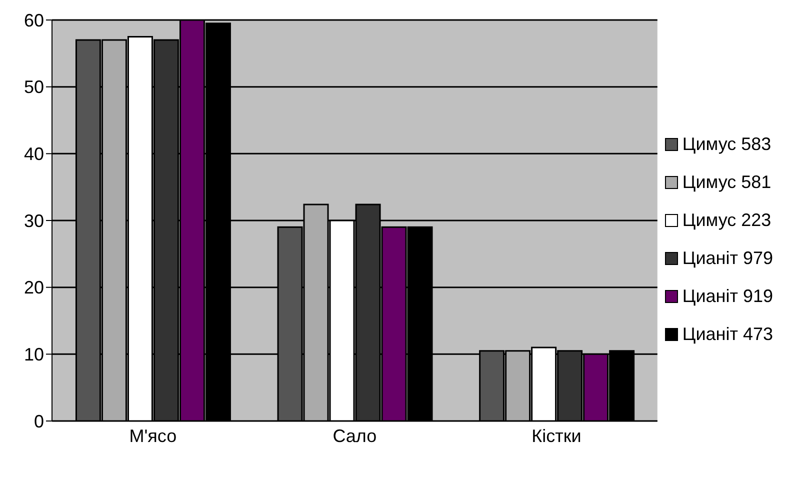 The width and height of the screenshot is (791, 479). I want to click on x-tick-label: Сало, so click(354, 436).